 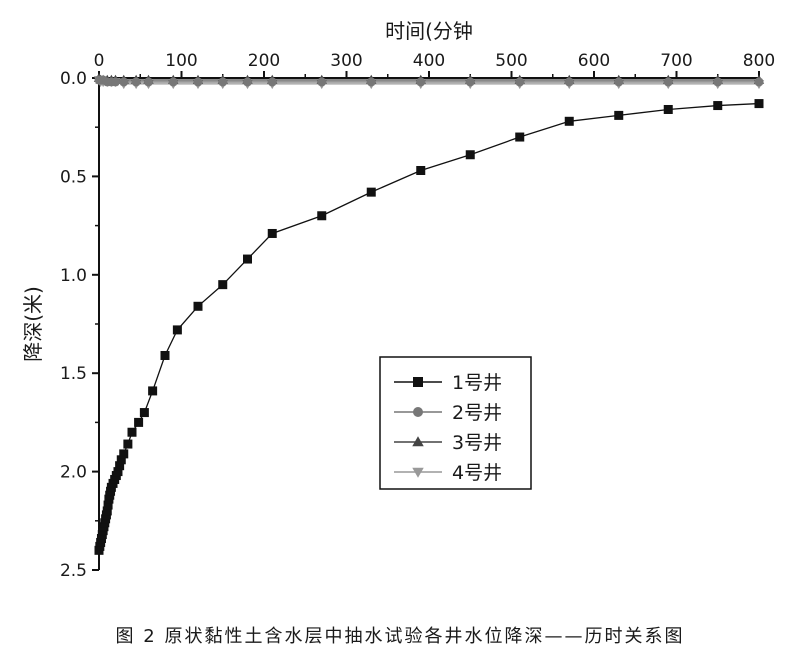 What do you see at coordinates (448, 473) in the screenshot?
I see `legend-item: 4号井` at bounding box center [448, 473].